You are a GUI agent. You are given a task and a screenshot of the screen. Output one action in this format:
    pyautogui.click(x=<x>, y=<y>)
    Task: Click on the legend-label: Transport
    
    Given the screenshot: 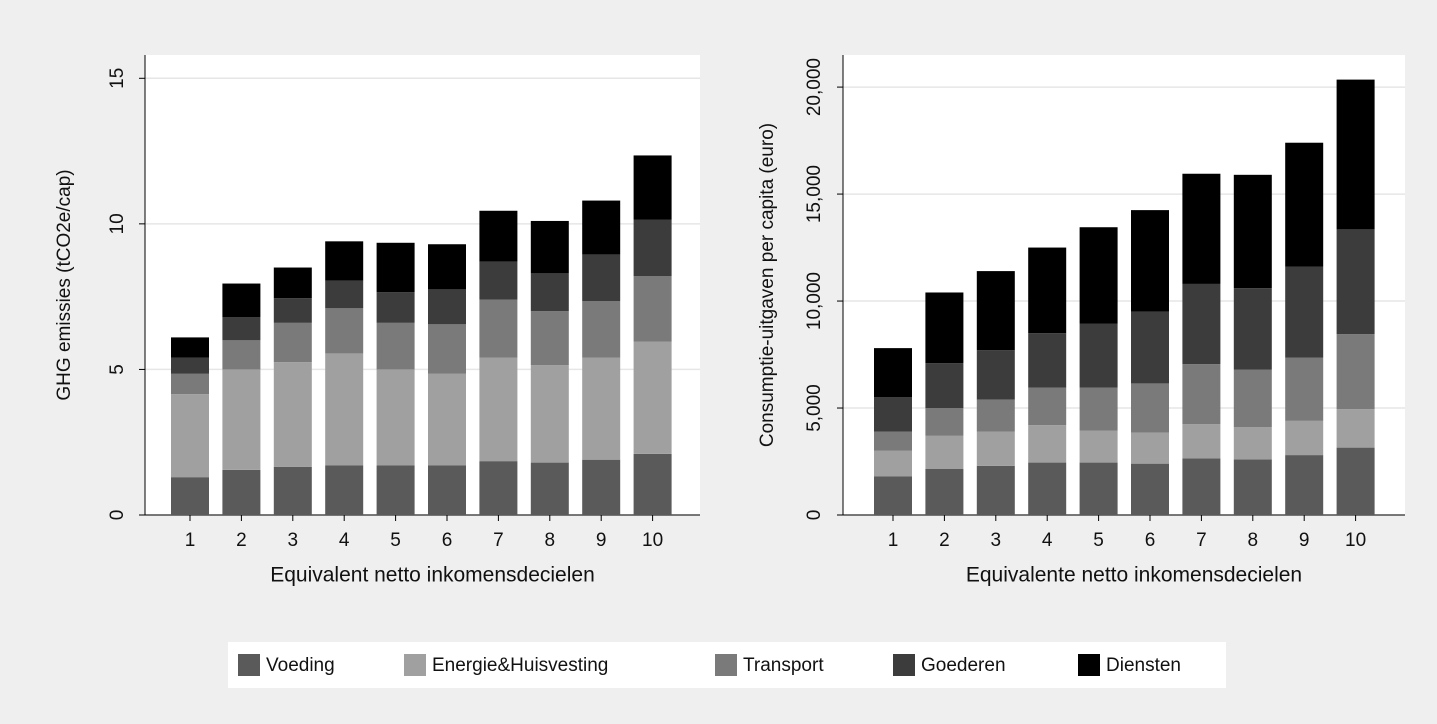 What is the action you would take?
    pyautogui.click(x=783, y=665)
    